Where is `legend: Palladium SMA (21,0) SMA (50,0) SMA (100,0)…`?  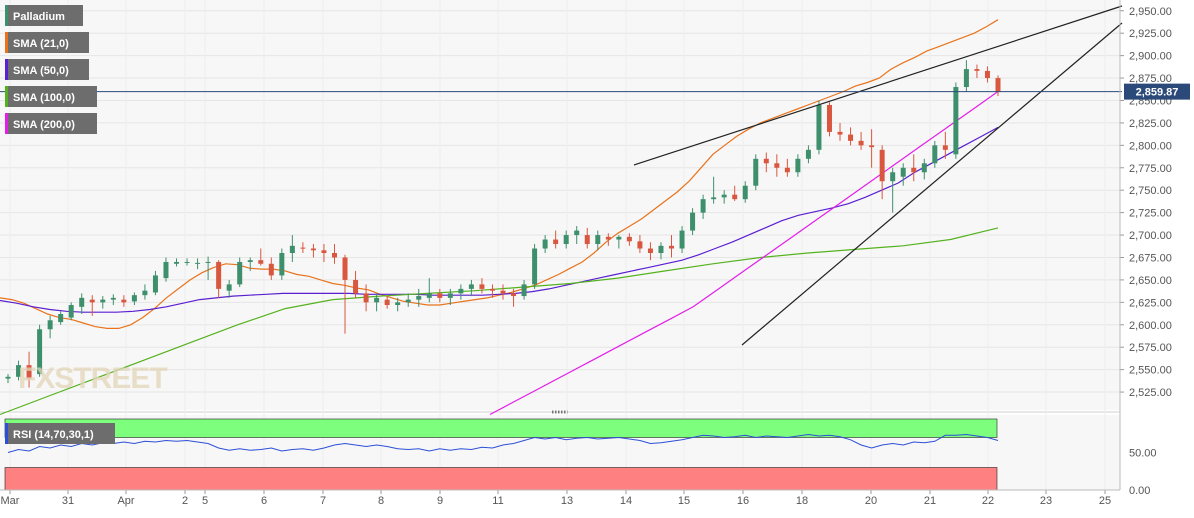
legend: Palladium SMA (21,0) SMA (50,0) SMA (100,0)… is located at coordinates (51, 69).